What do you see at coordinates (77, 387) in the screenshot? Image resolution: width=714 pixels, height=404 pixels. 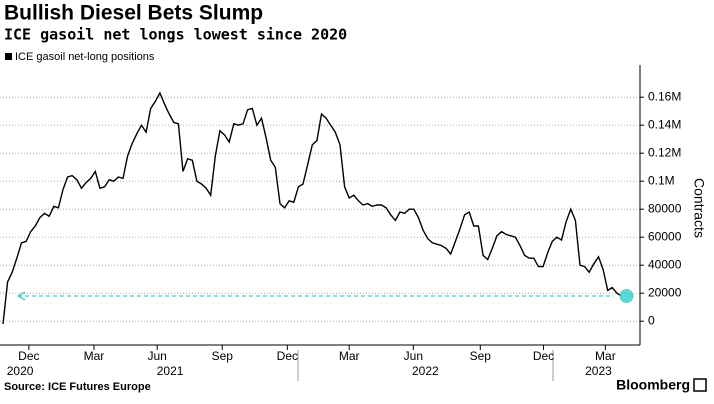 I see `source: Source: ICE Futures Europe` at bounding box center [77, 387].